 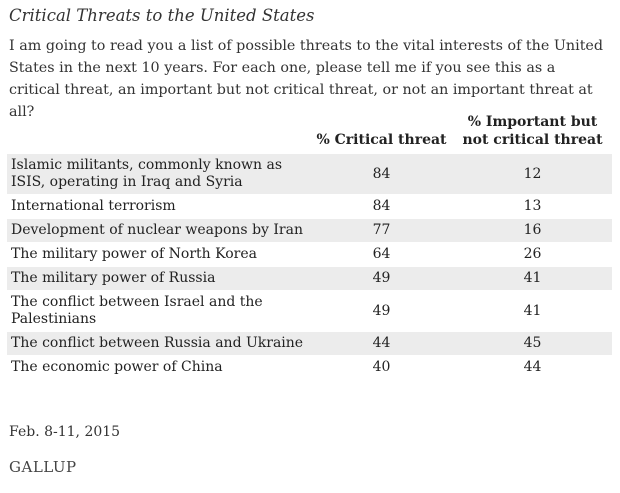 What do you see at coordinates (309, 367) in the screenshot?
I see `table-row: The economic power of China 40 44` at bounding box center [309, 367].